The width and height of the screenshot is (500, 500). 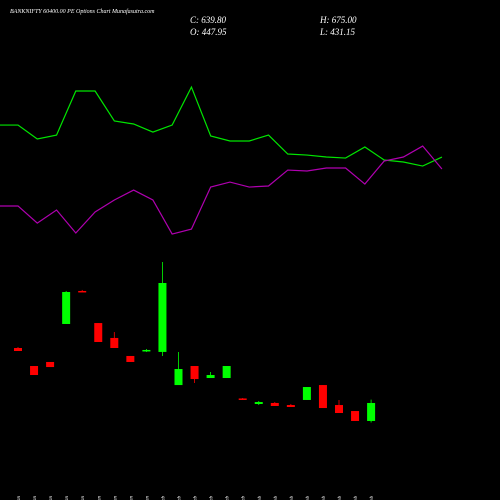 I want to click on x-tick-label: 07 Feb, so click(x=244, y=498).